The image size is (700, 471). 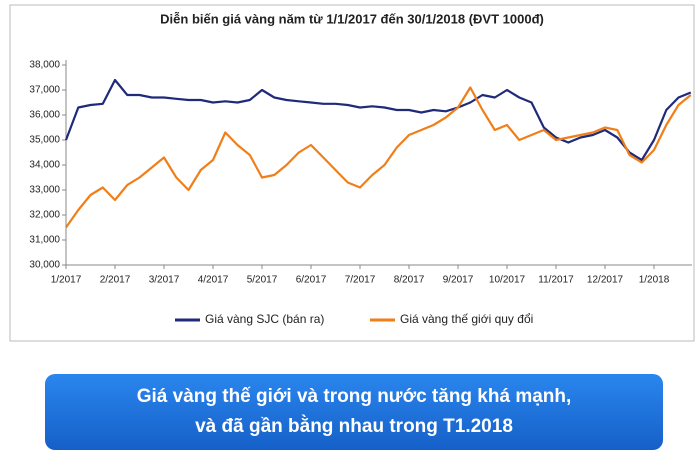 What do you see at coordinates (44, 240) in the screenshot?
I see `y-tick-label: 31,000` at bounding box center [44, 240].